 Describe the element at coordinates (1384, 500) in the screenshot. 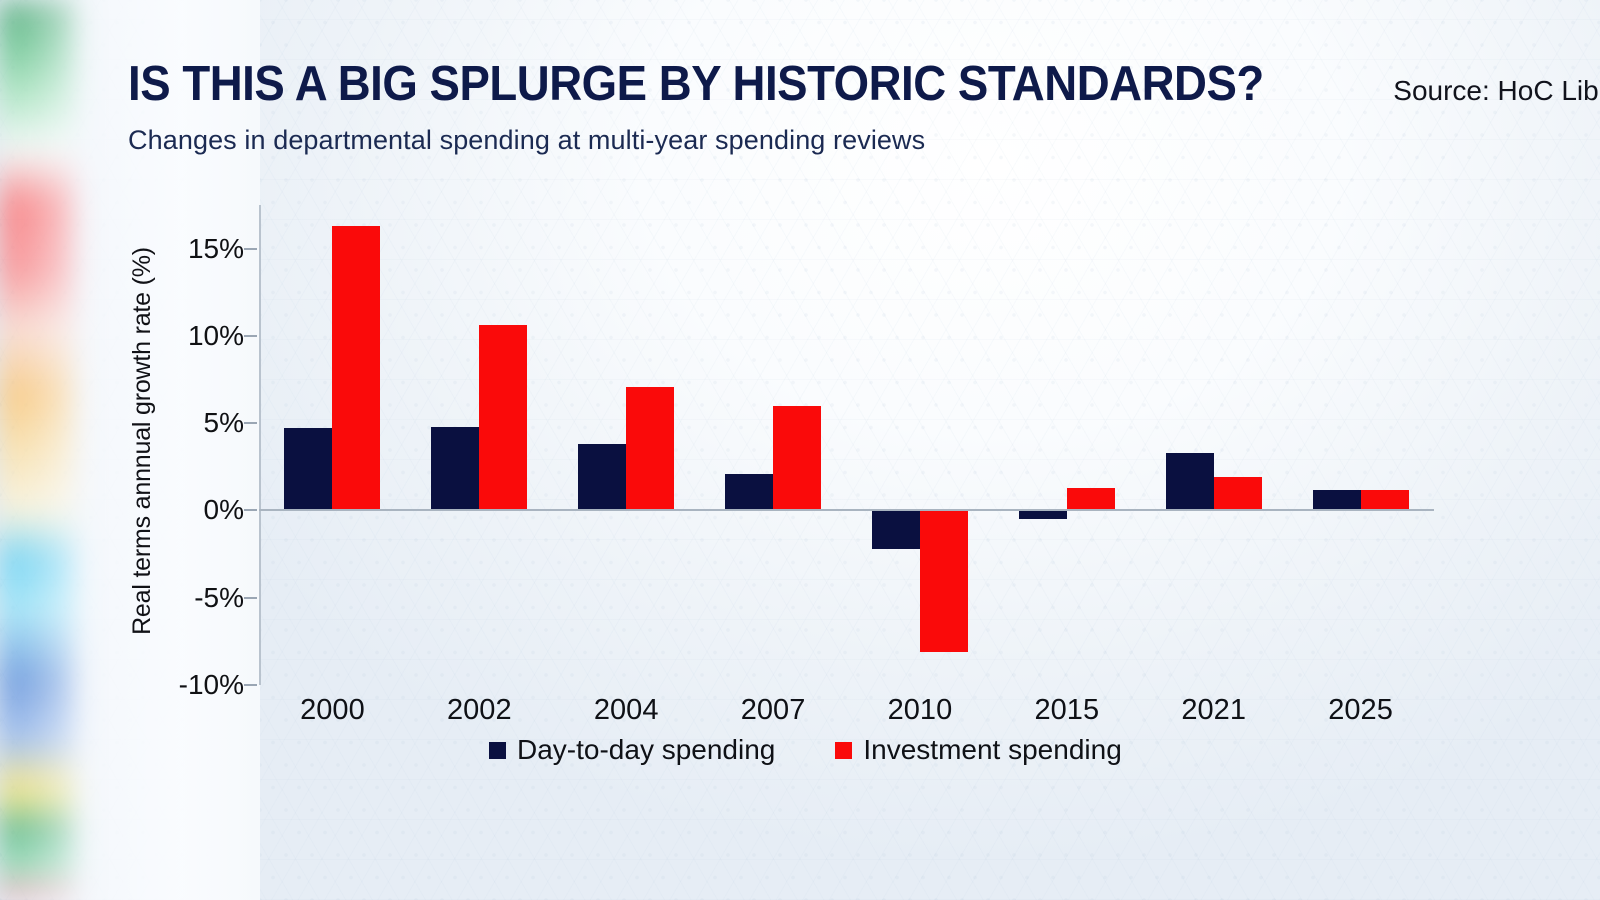

I see `bar-2025-investment` at that location.